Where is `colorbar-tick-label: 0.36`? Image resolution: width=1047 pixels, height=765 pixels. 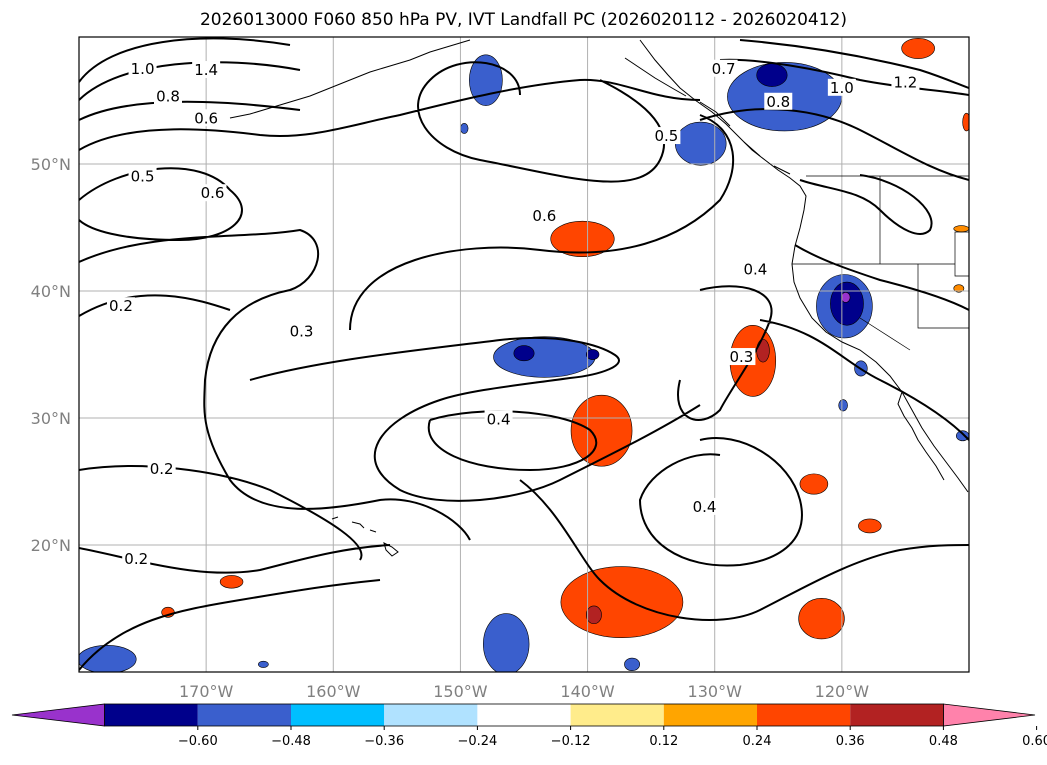 colorbar-tick-label: 0.36 is located at coordinates (850, 741).